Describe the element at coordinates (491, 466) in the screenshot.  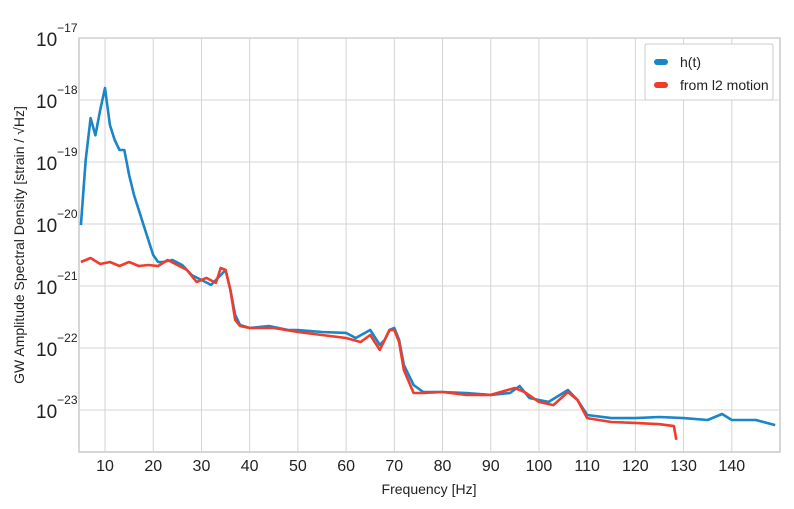
I see `x-tick-label: 90` at that location.